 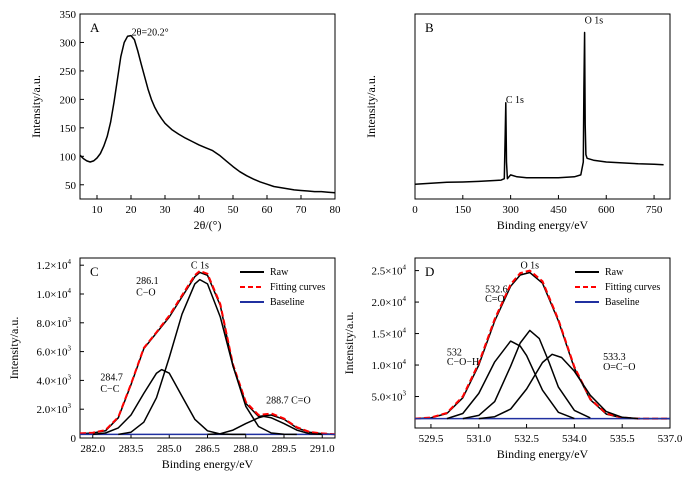 I want to click on x-tick-label: 60, so click(x=268, y=210).